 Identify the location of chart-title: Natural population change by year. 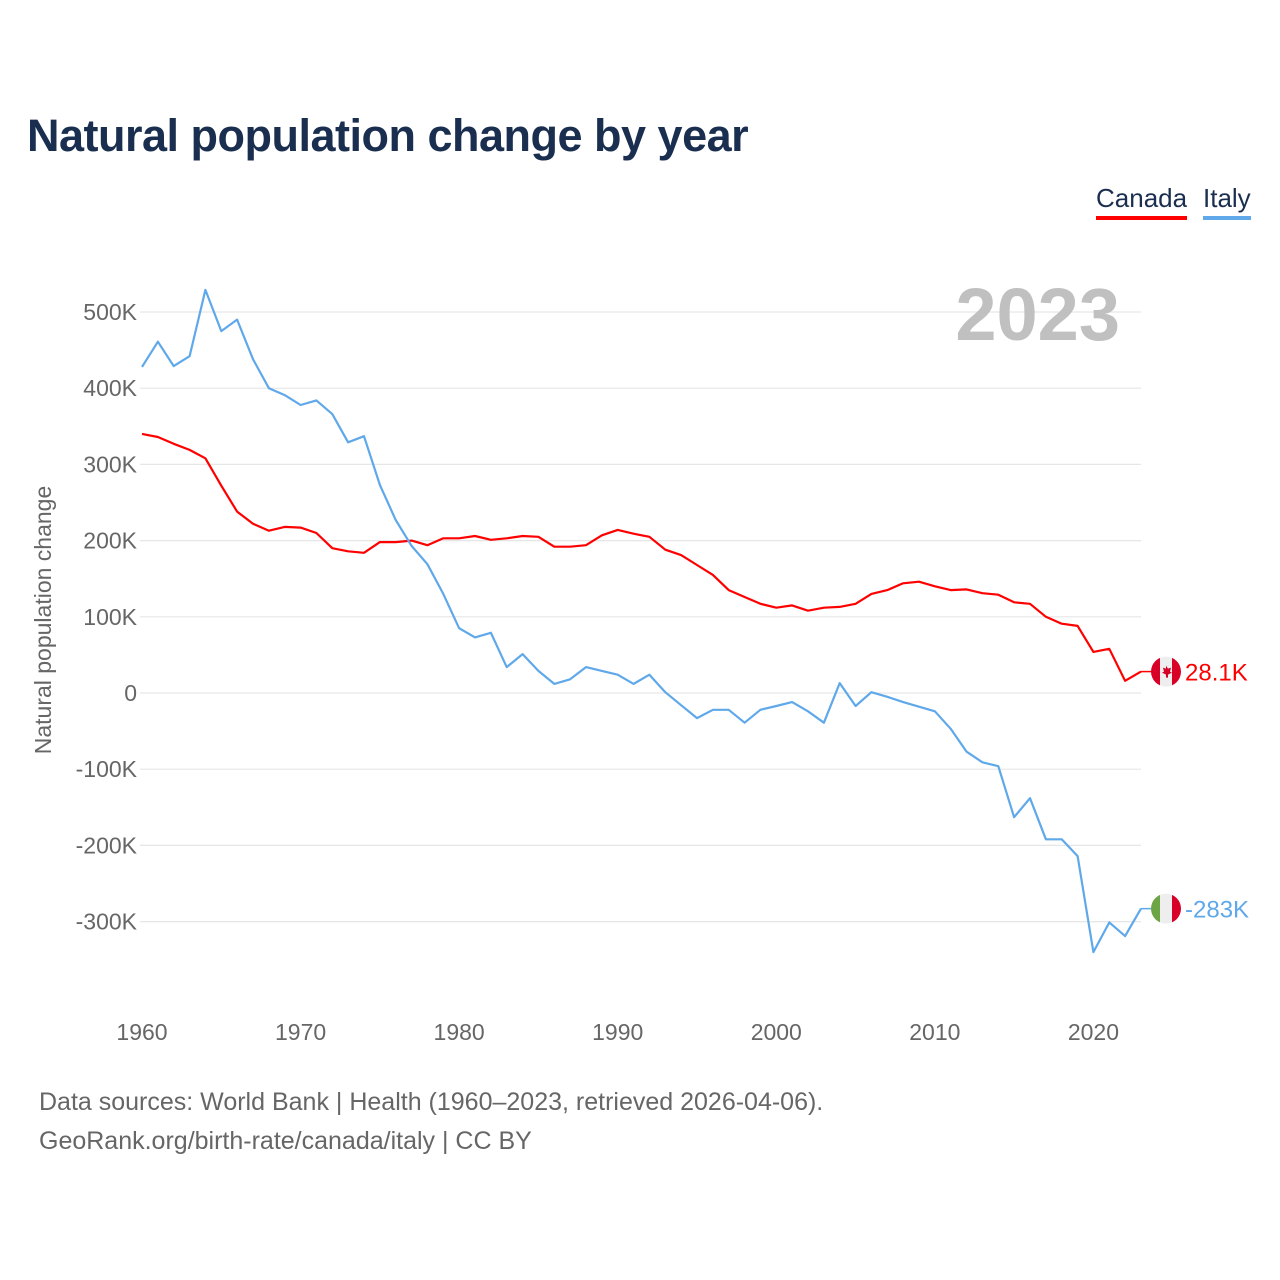
(388, 135).